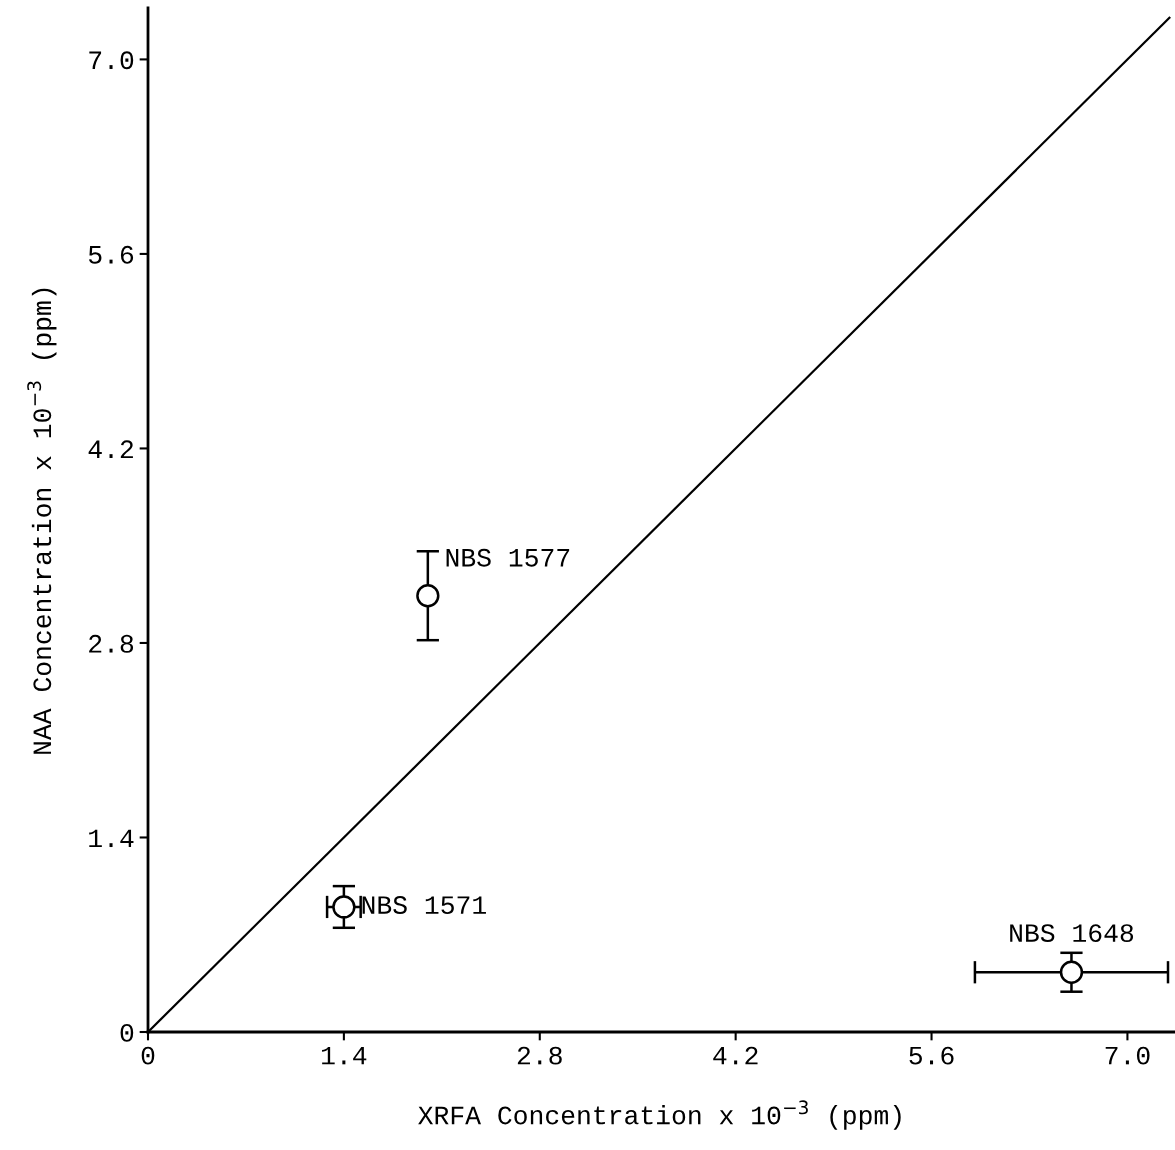 The height and width of the screenshot is (1150, 1175). I want to click on x-tick-label: 4.2, so click(735, 1055).